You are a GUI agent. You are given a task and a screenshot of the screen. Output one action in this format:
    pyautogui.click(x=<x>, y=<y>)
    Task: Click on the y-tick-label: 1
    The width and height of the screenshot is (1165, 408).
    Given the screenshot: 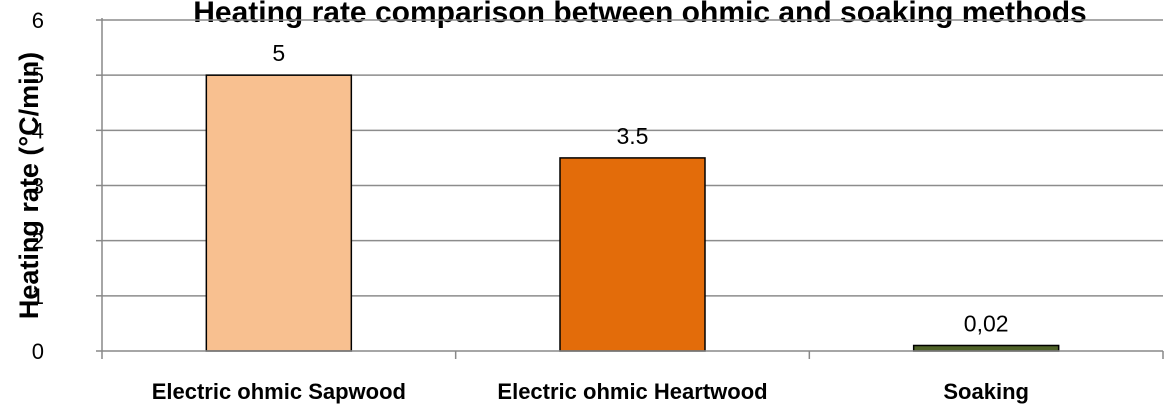 What is the action you would take?
    pyautogui.click(x=38, y=296)
    